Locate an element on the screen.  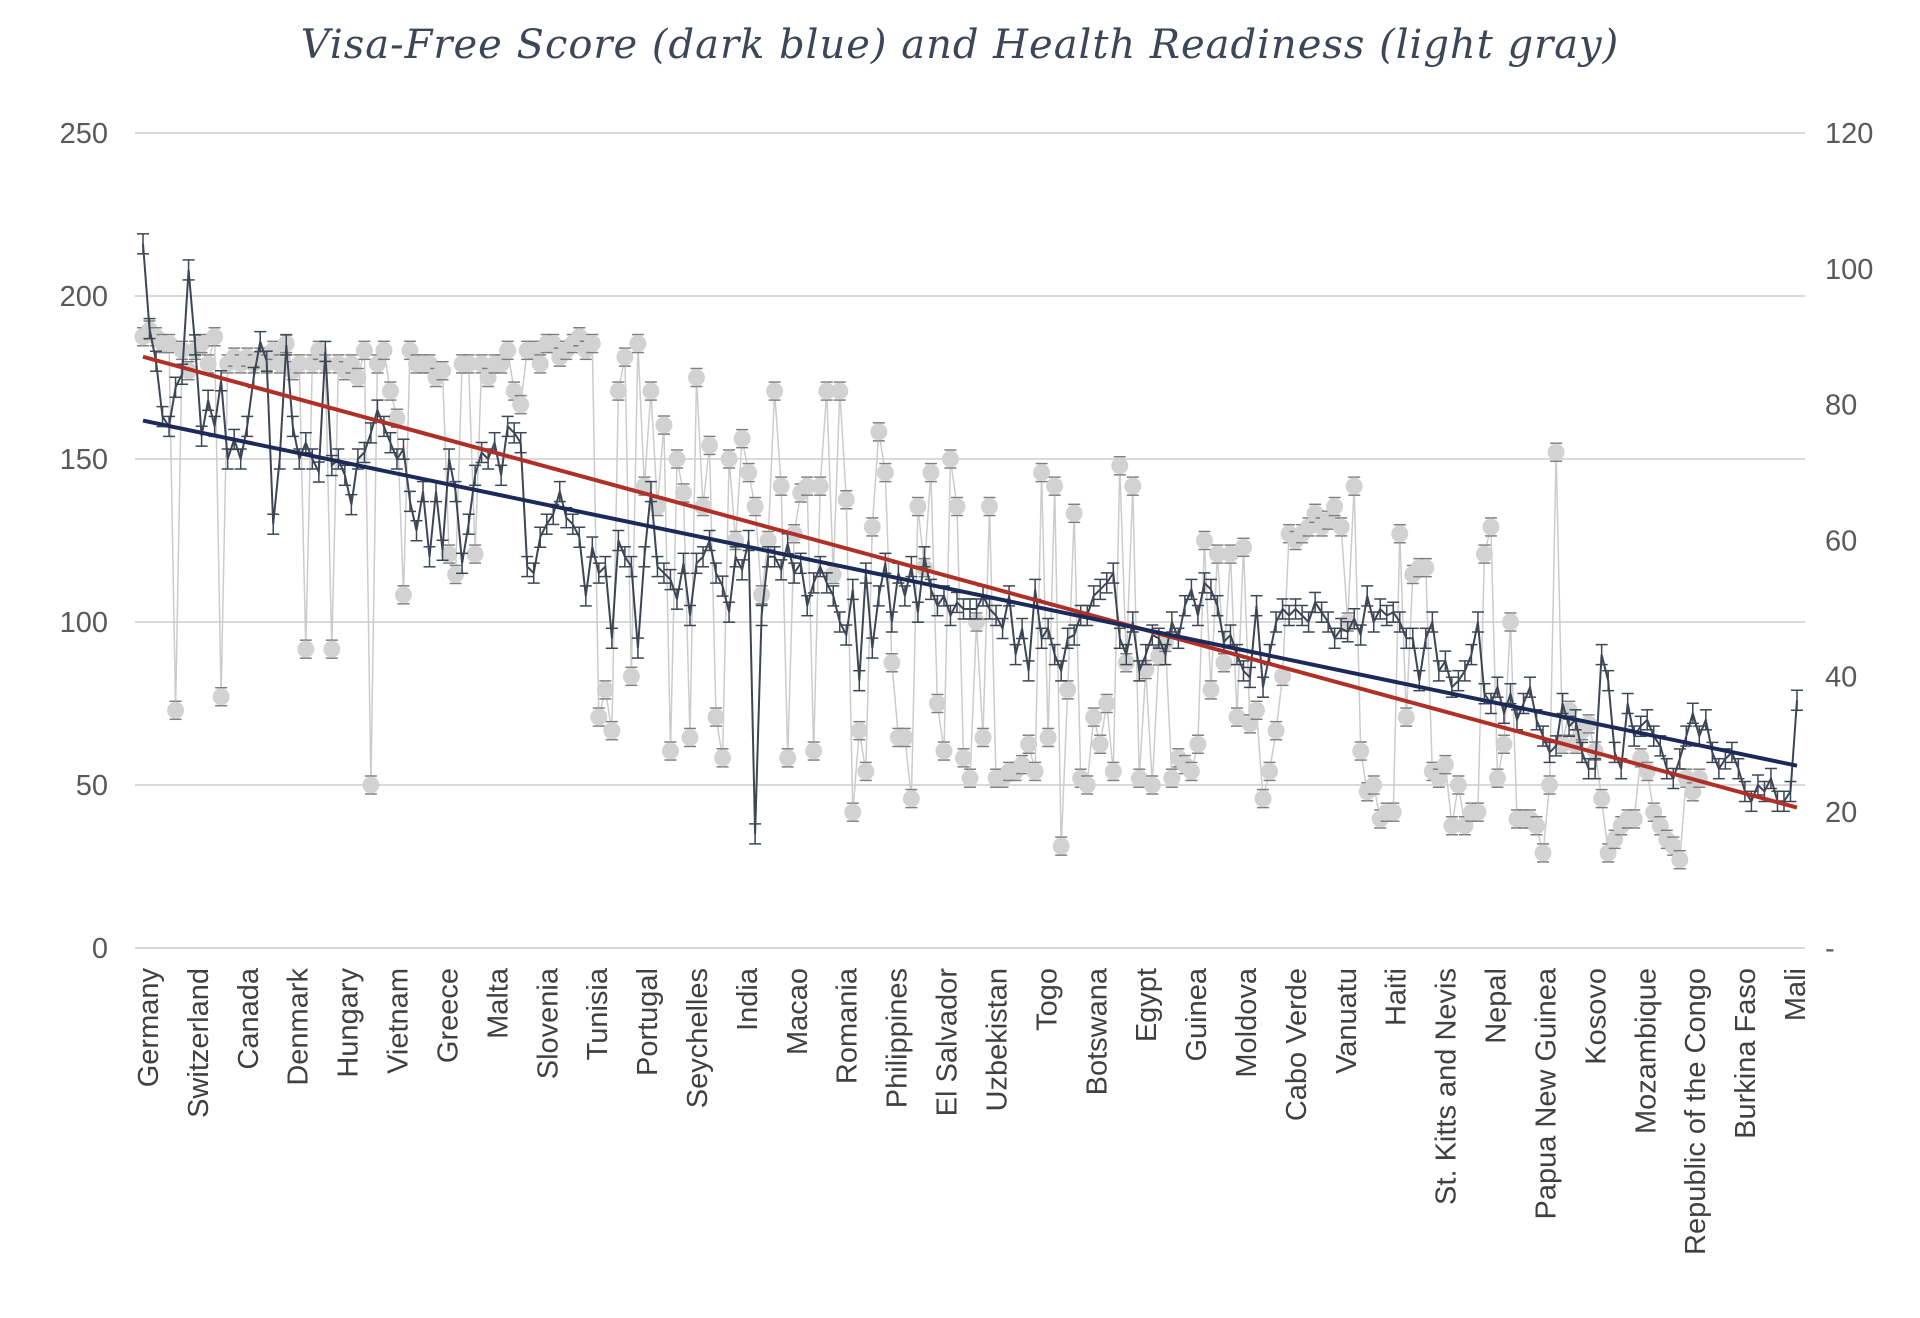
y-tick-label: 100 is located at coordinates (84, 623).